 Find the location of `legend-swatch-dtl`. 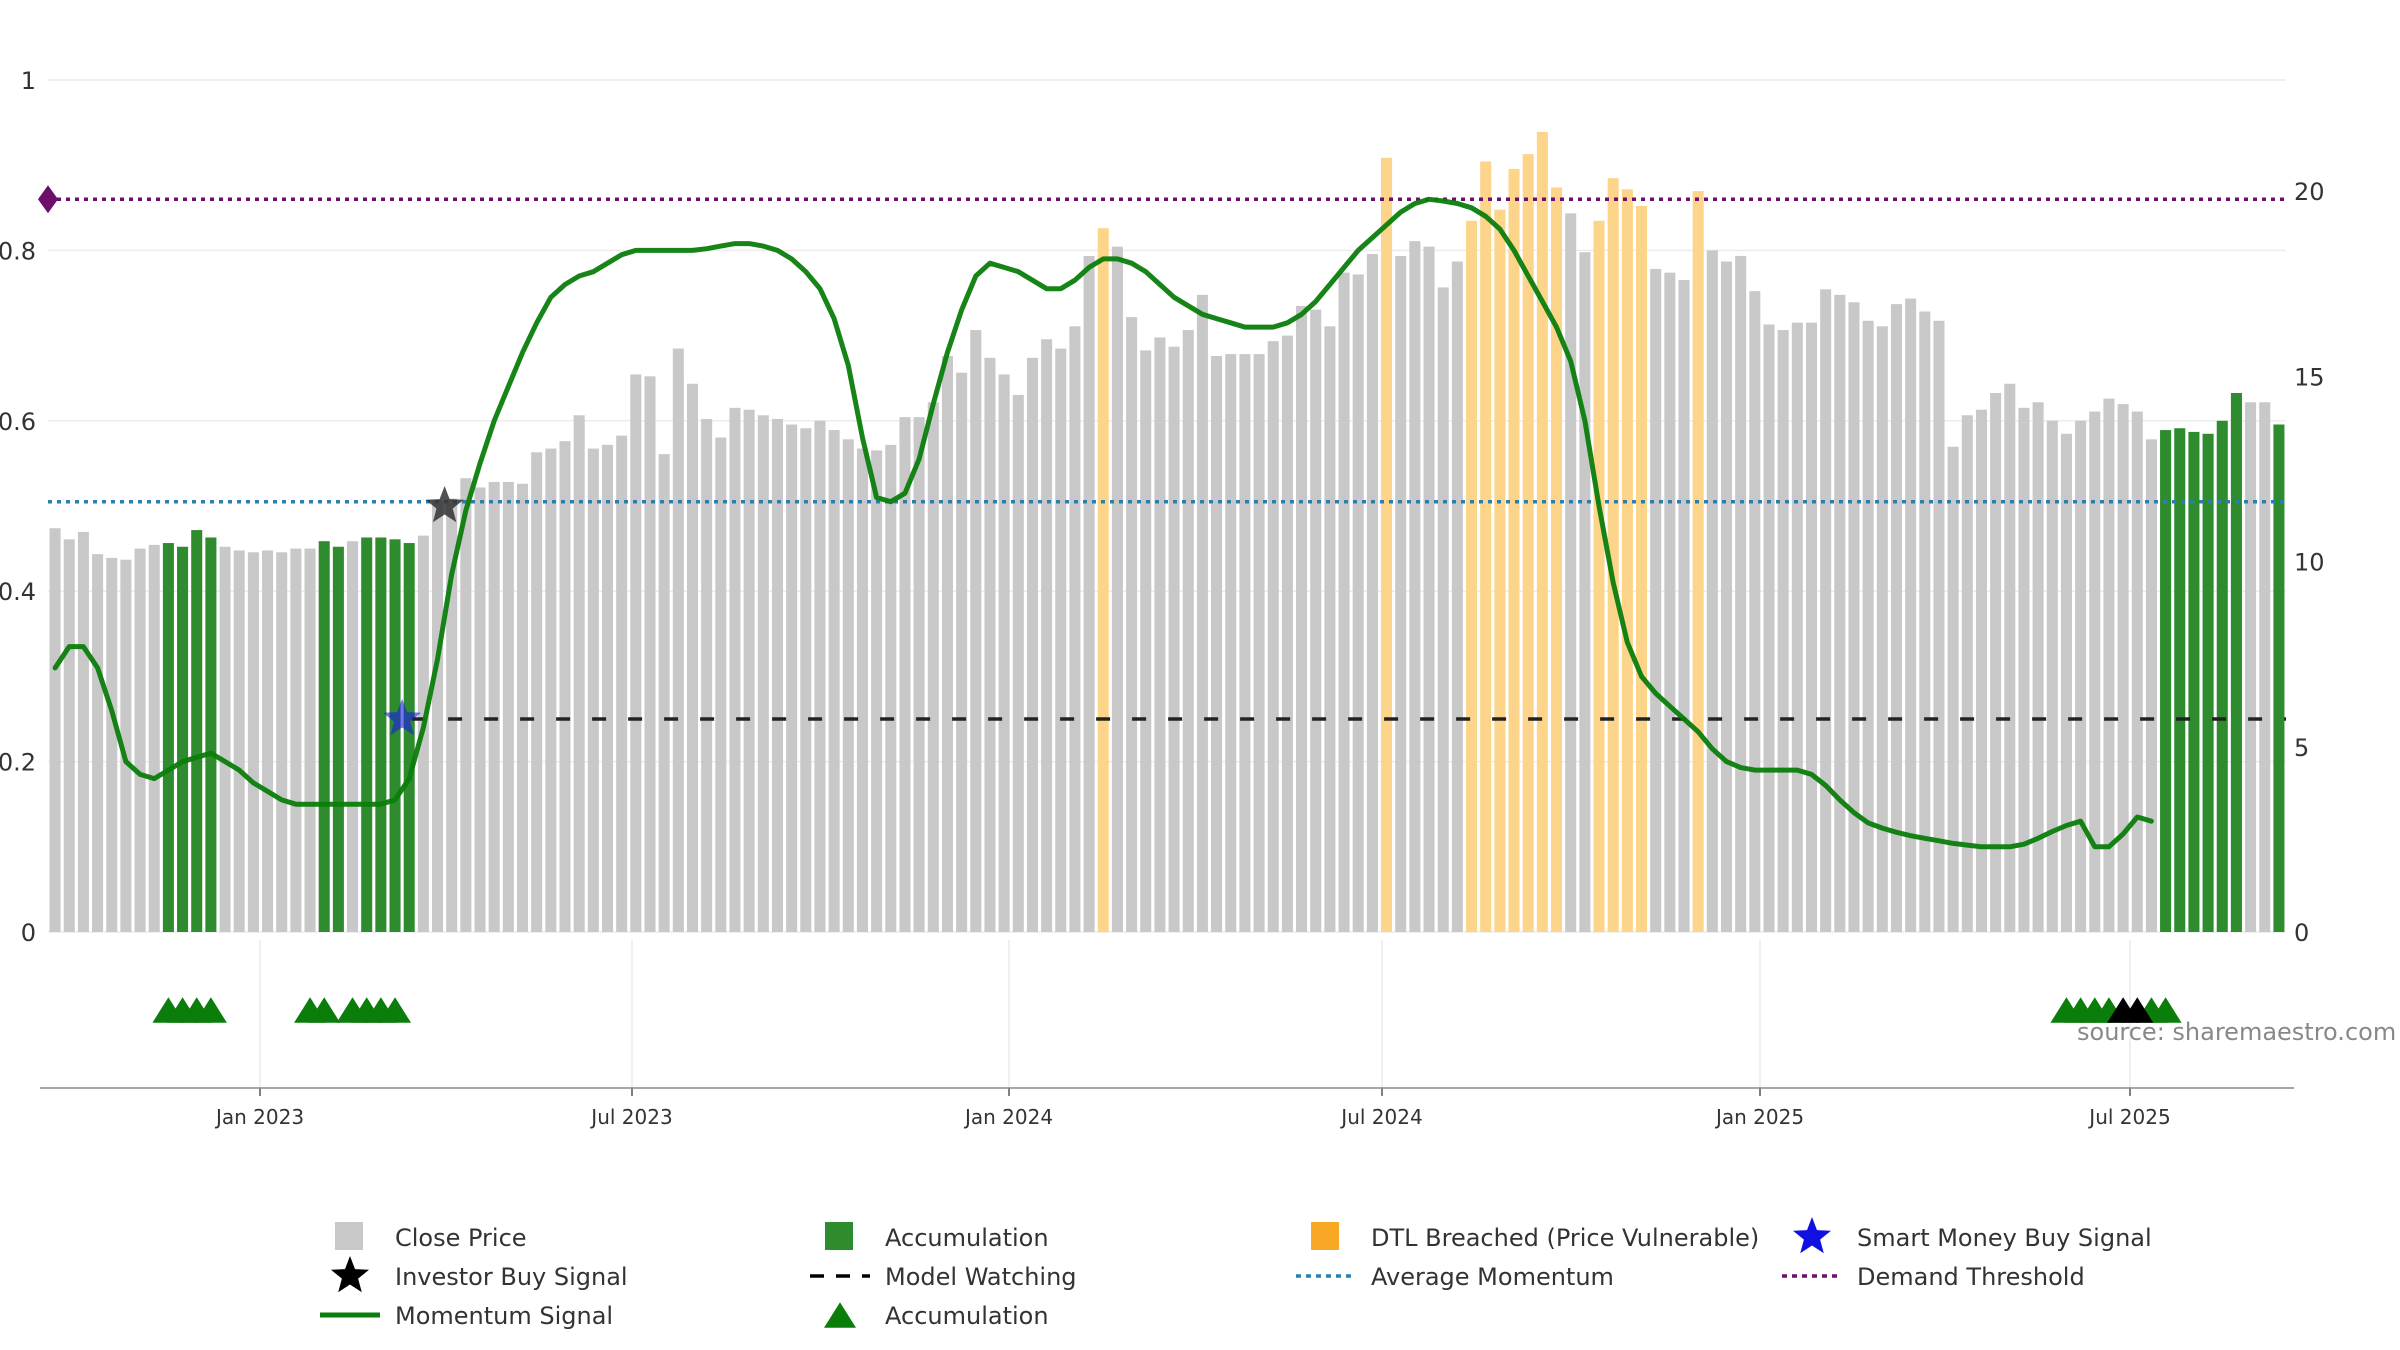

legend-swatch-dtl is located at coordinates (1325, 1236).